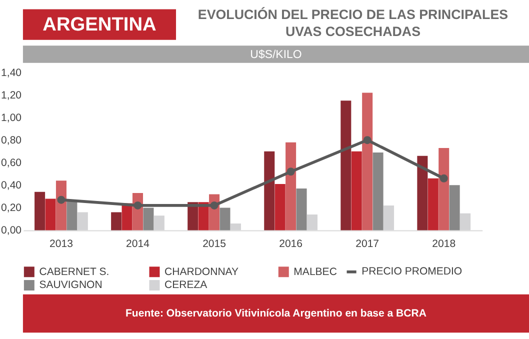 The height and width of the screenshot is (339, 529). I want to click on chart-title: EVOLUCIÓN DEL PRECIO DE LAS PRINCIPALES UVAS COSECHADAS, so click(353, 23).